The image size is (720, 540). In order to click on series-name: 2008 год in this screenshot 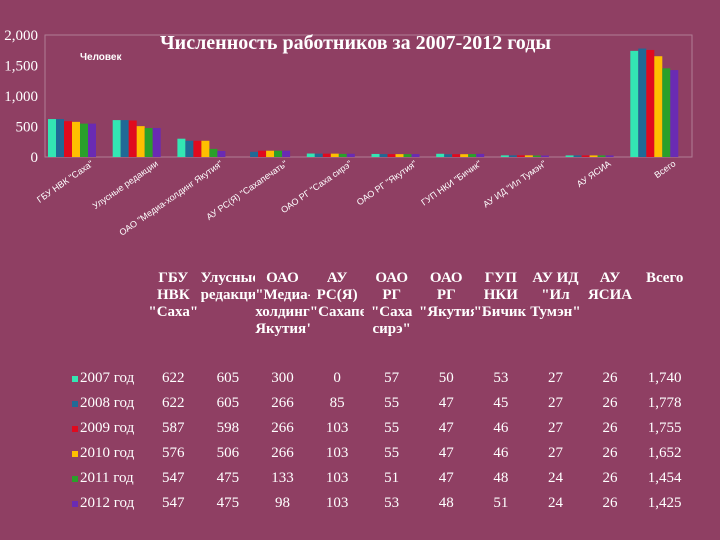, I will do `click(107, 403)`.